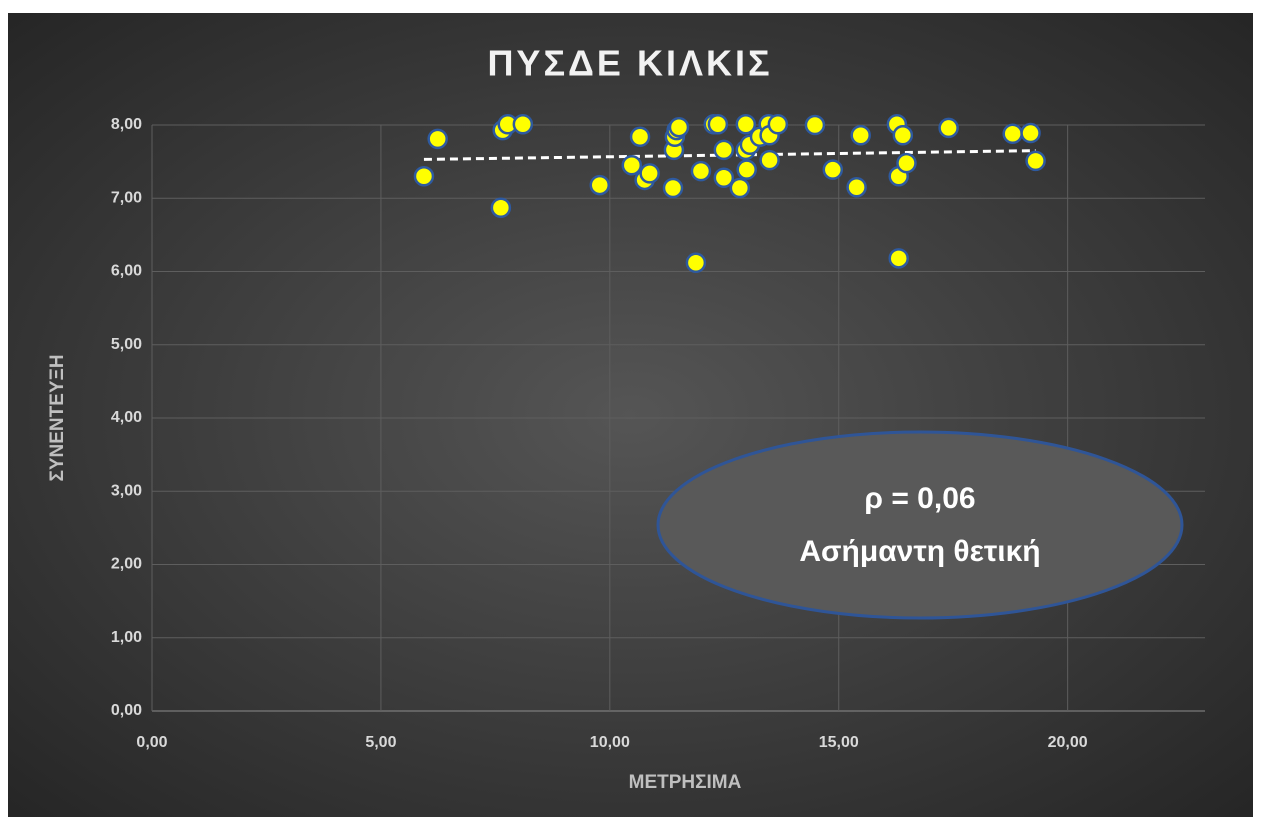 The image size is (1261, 827). Describe the element at coordinates (57, 417) in the screenshot. I see `y-axis-label: ΣΥΝΕΝΤΕΥΞΗ` at that location.